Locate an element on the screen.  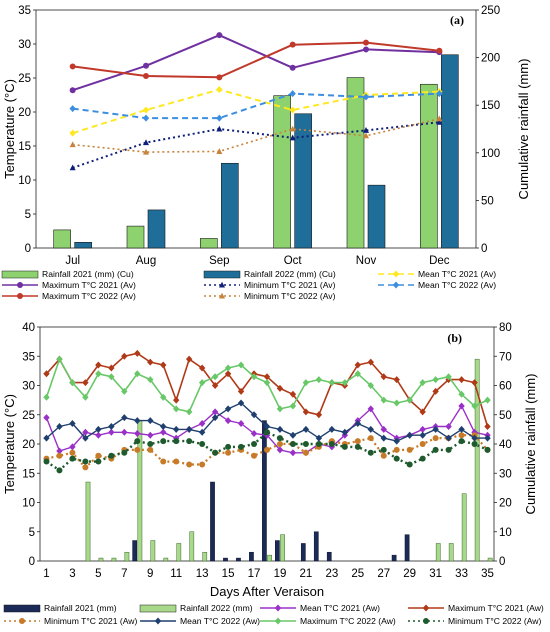
panel-b-right-tick-label: 70 is located at coordinates (505, 357).